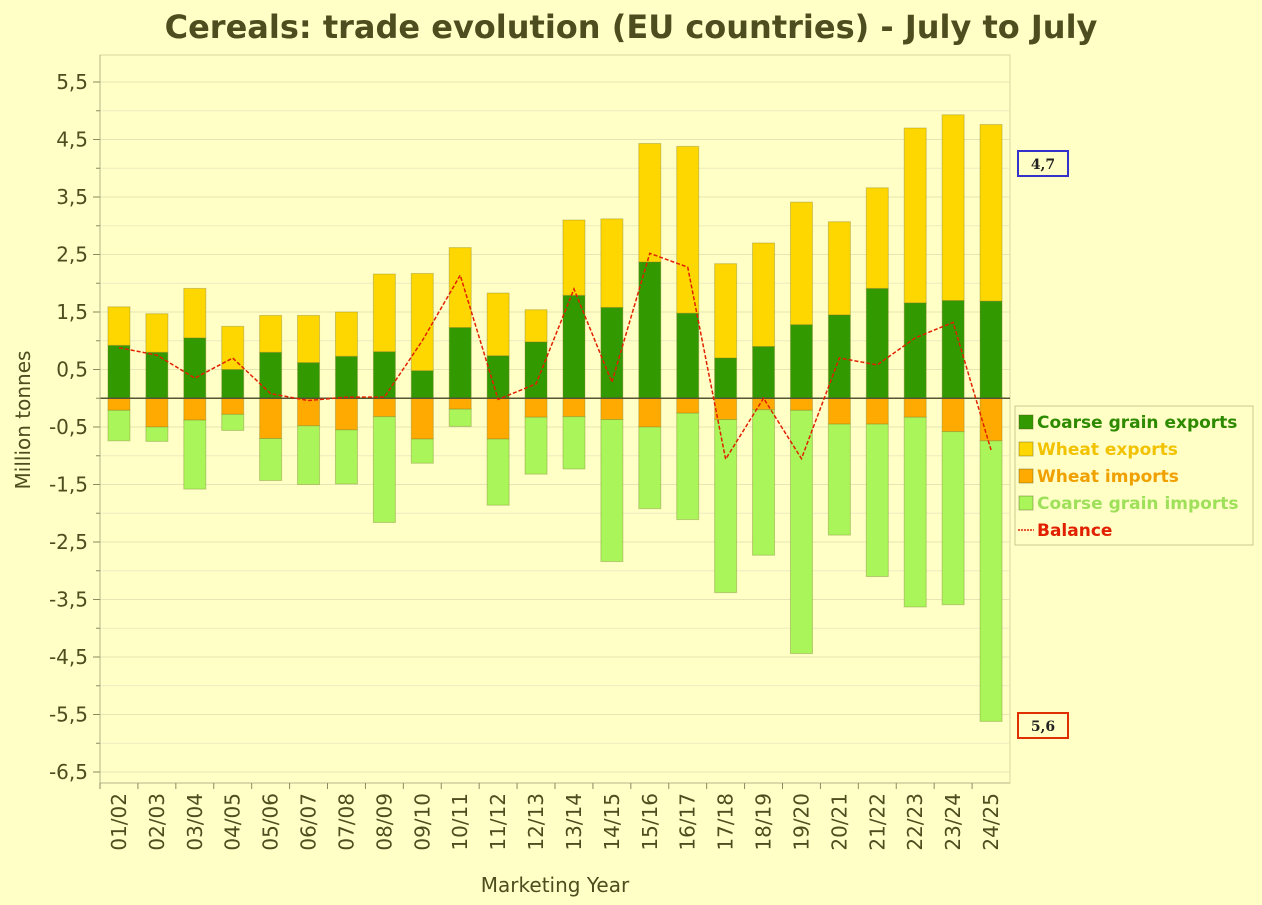 The image size is (1262, 905). Describe the element at coordinates (68, 600) in the screenshot. I see `y-tick-label: -3,5` at that location.